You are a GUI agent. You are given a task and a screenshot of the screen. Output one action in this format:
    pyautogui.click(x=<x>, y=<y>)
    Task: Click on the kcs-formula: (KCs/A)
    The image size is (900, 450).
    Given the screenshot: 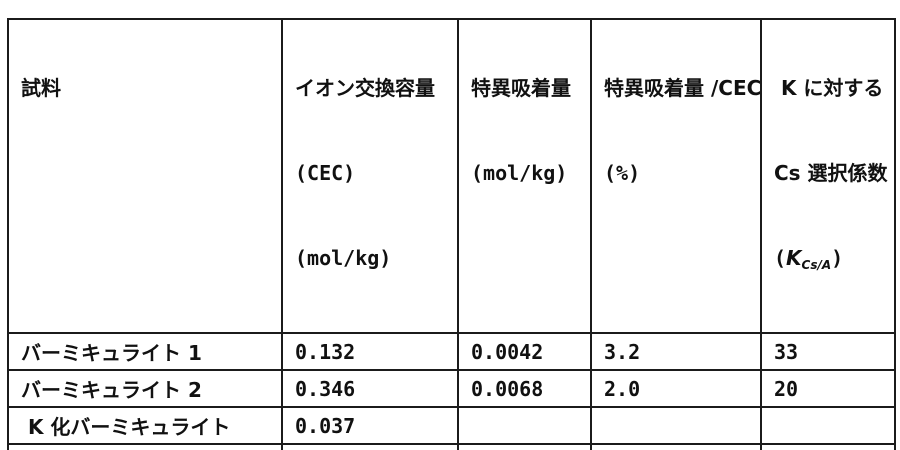 What is the action you would take?
    pyautogui.click(x=832, y=262)
    